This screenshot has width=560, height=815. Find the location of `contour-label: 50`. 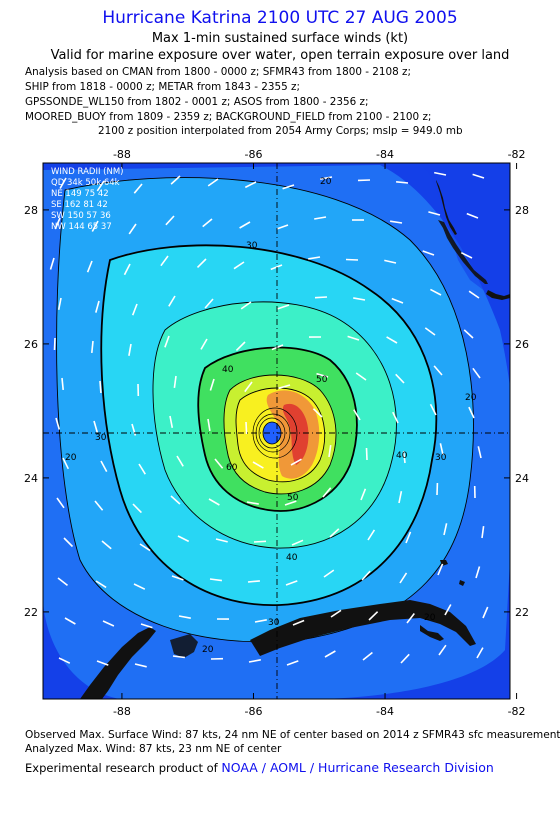

contour-label: 50 is located at coordinates (293, 498).